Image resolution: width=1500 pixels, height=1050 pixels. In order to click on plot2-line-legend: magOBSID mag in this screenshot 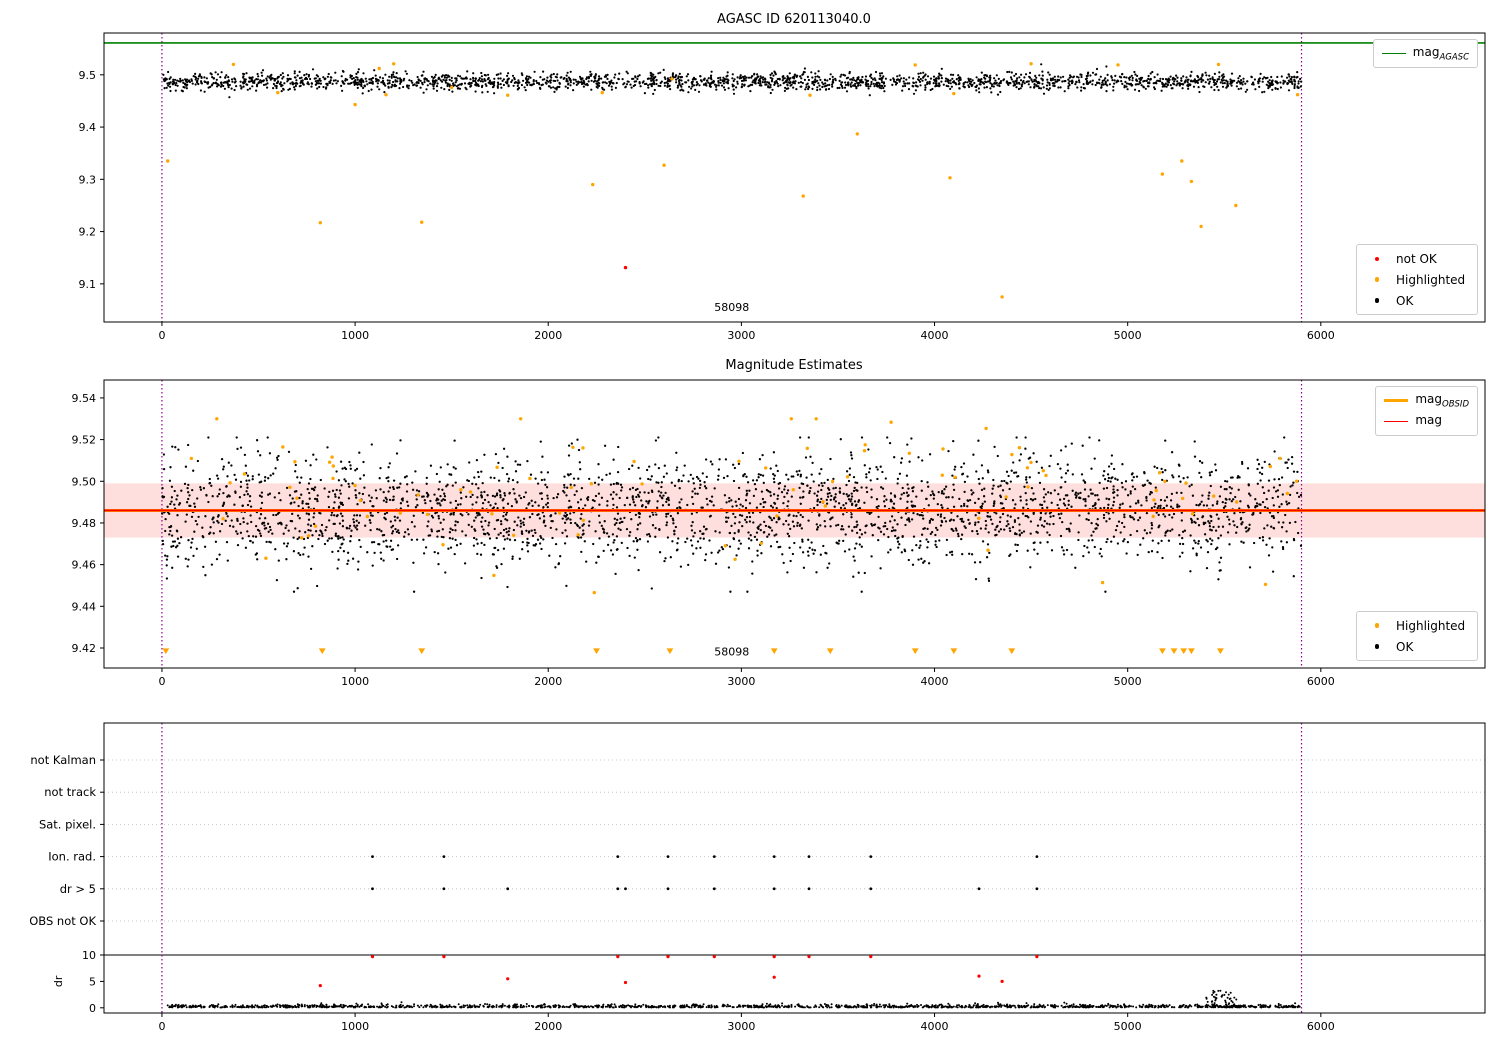, I will do `click(1426, 411)`.